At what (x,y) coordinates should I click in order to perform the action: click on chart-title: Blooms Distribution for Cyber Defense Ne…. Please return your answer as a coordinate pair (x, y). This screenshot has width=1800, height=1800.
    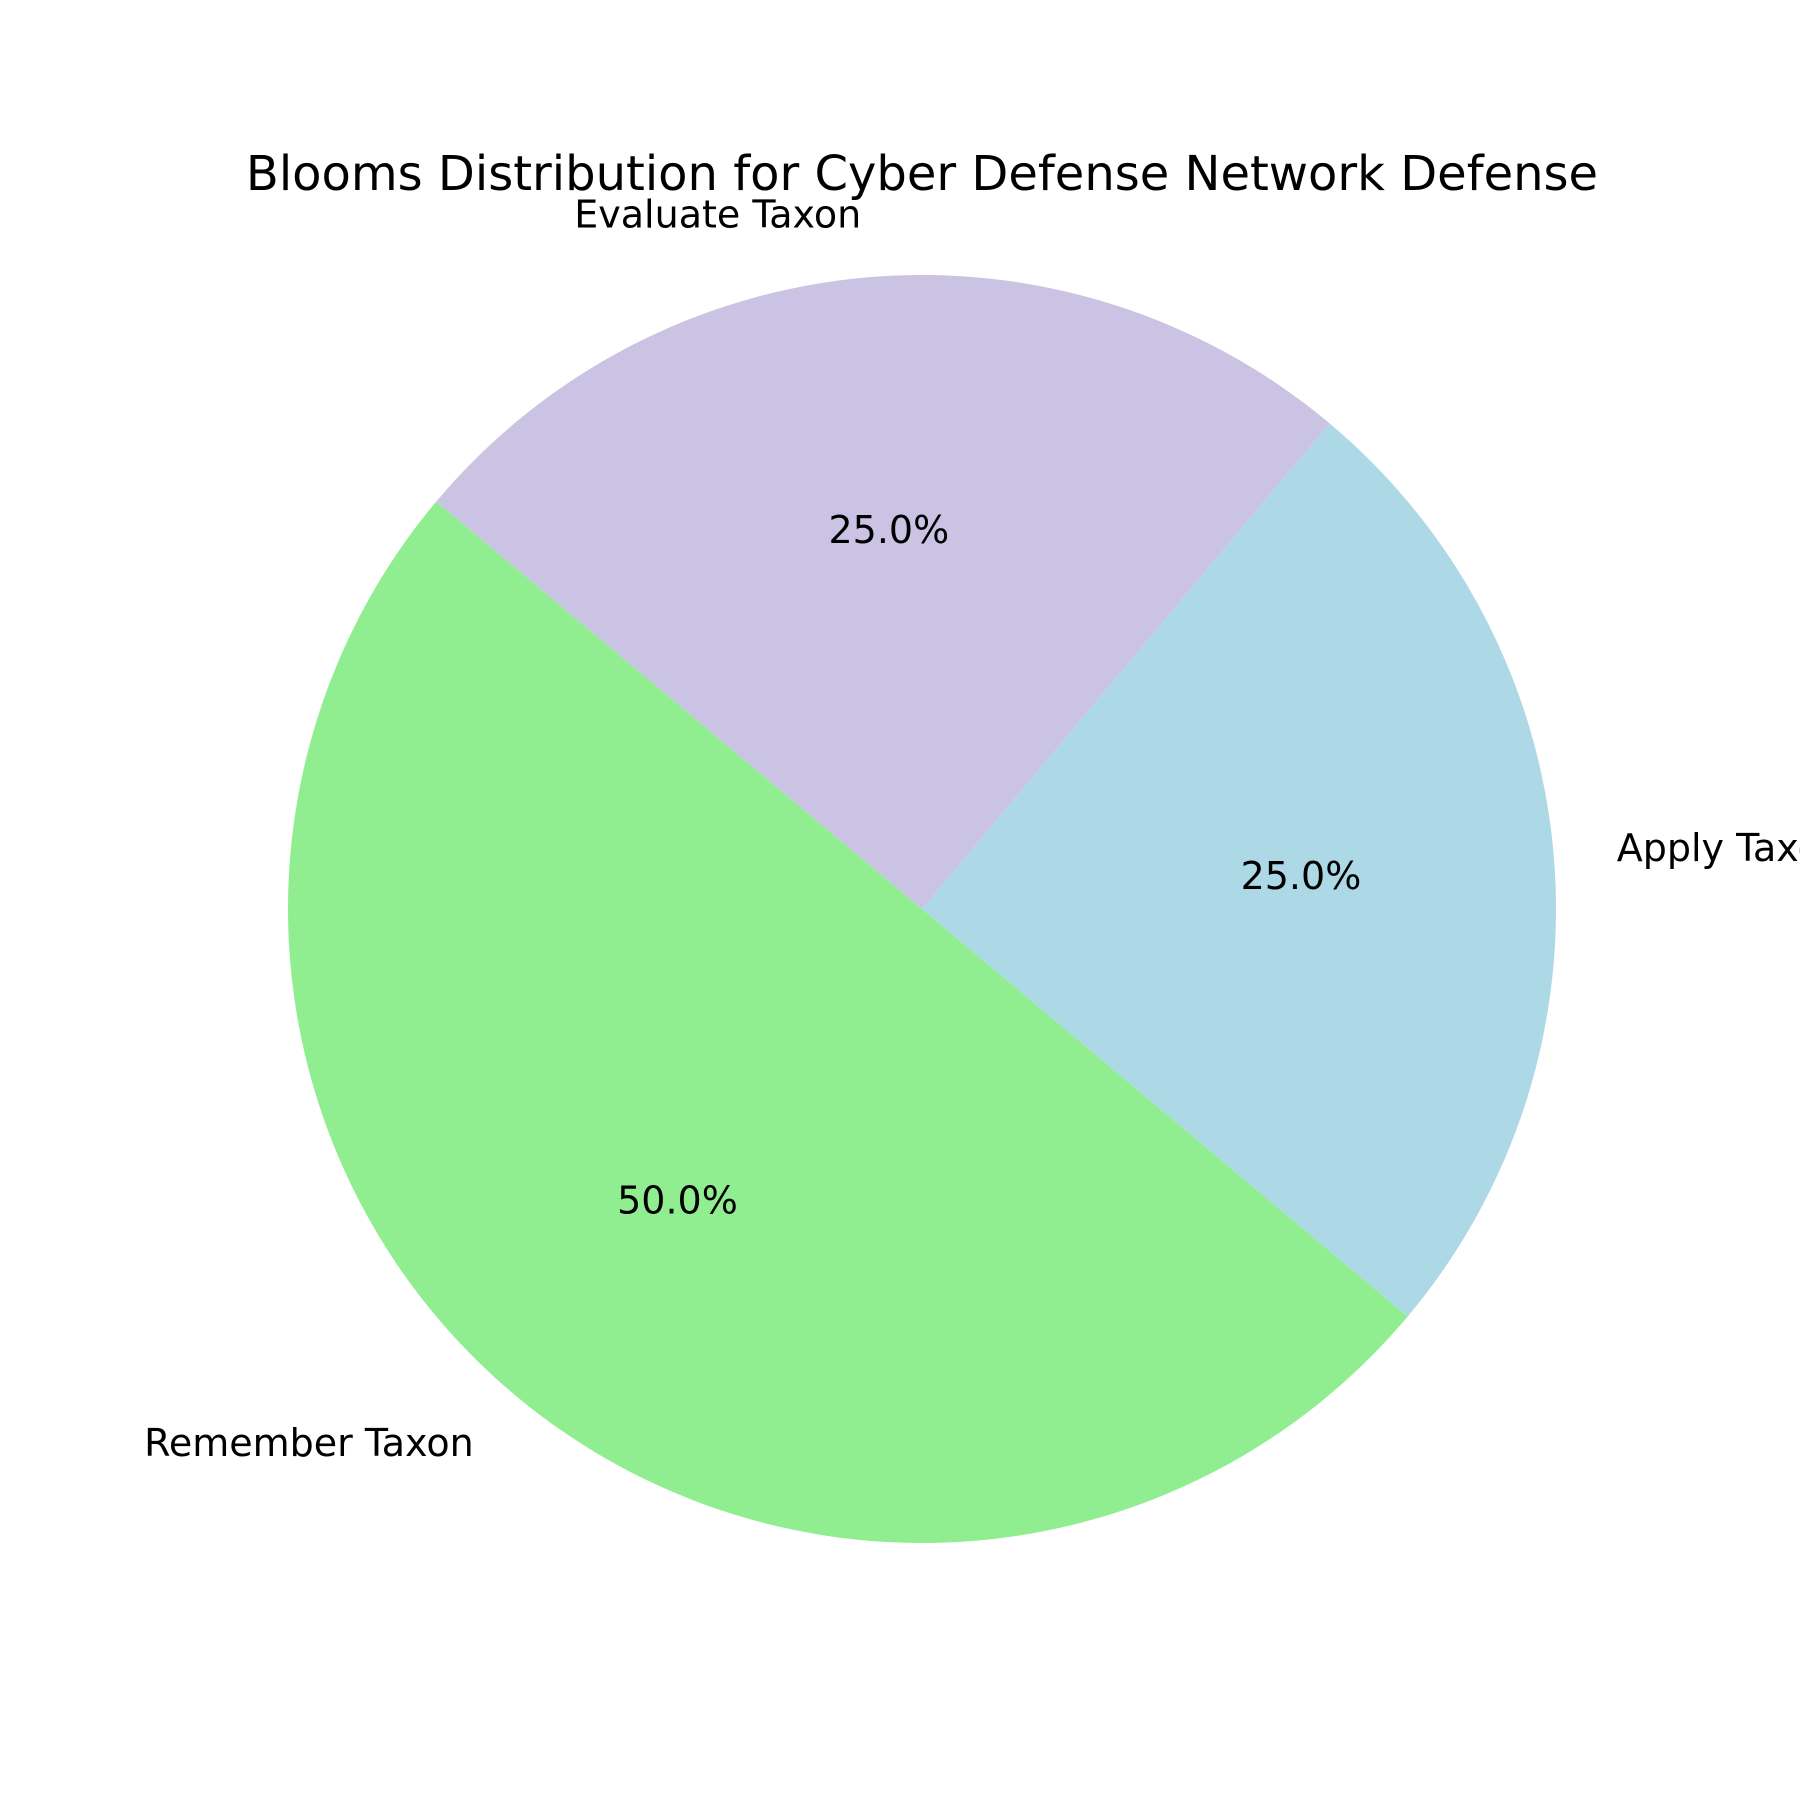
    Looking at the image, I should click on (922, 174).